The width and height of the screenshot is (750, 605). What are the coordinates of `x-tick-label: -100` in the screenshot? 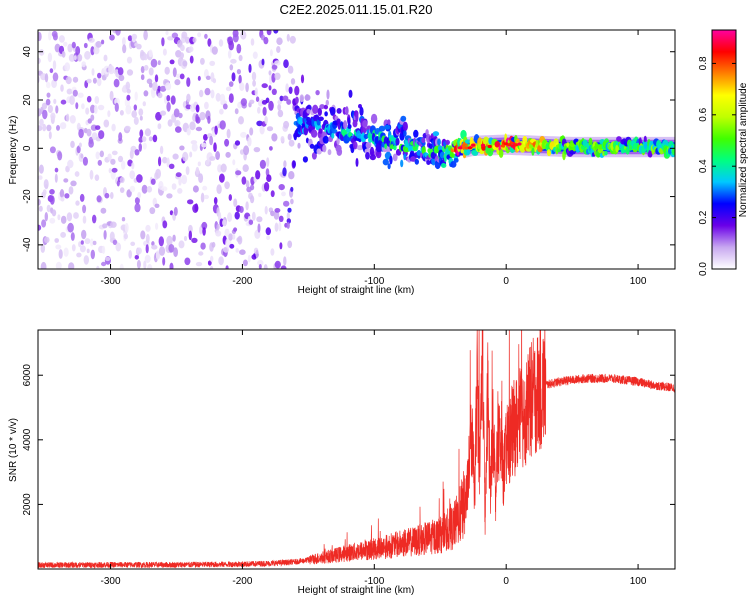 It's located at (374, 581).